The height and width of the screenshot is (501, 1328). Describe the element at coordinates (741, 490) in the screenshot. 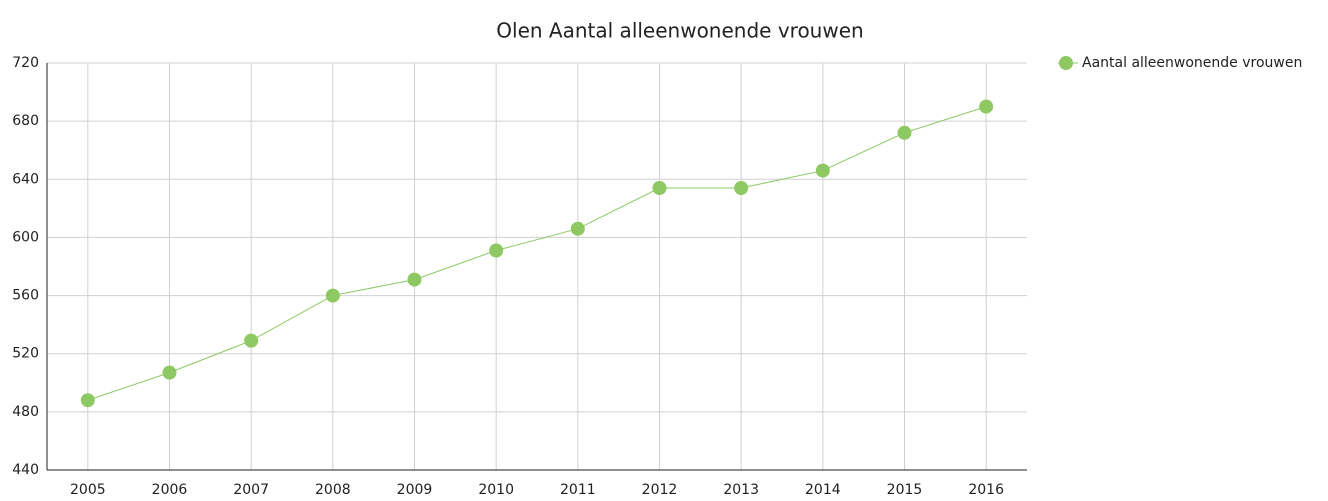

I see `x-tick-label: 2013` at that location.